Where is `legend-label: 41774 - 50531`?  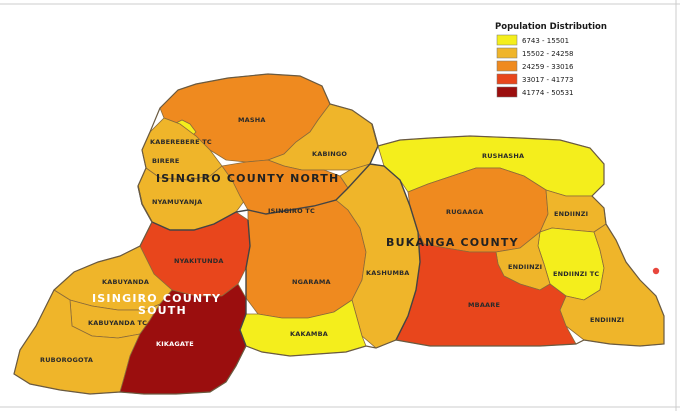
legend-label: 41774 - 50531 is located at coordinates (548, 93).